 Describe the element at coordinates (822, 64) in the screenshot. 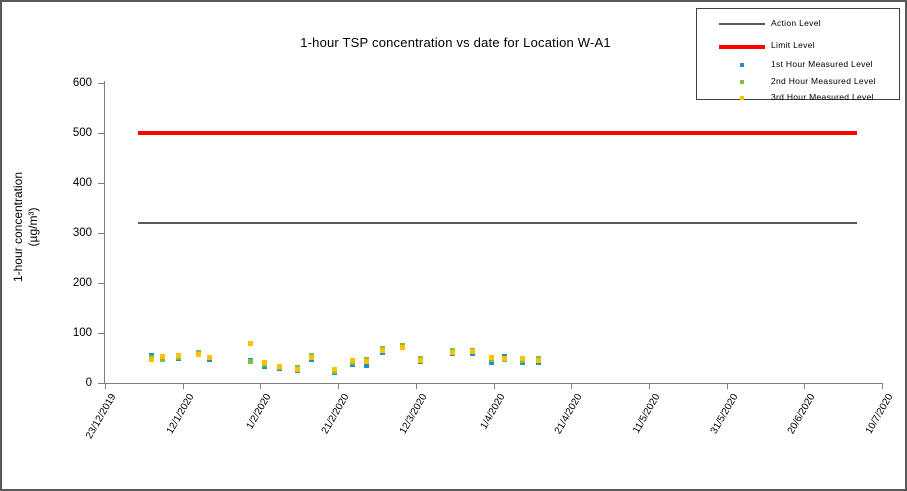

I see `legend-item-label: 1st Hour Measured Level` at that location.